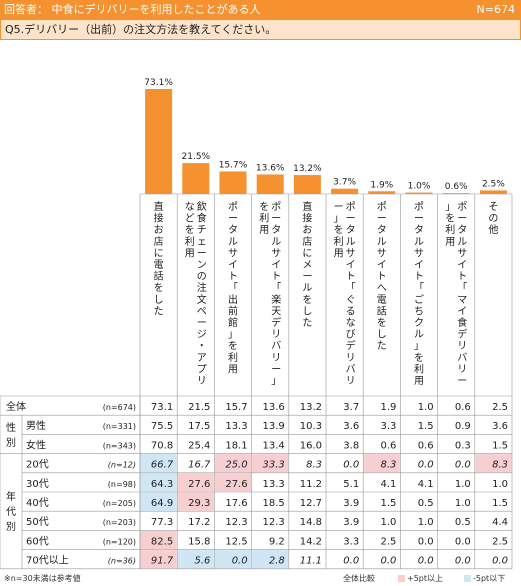 The width and height of the screenshot is (521, 586). I want to click on cell-value-0-4: 13.2, so click(311, 407).